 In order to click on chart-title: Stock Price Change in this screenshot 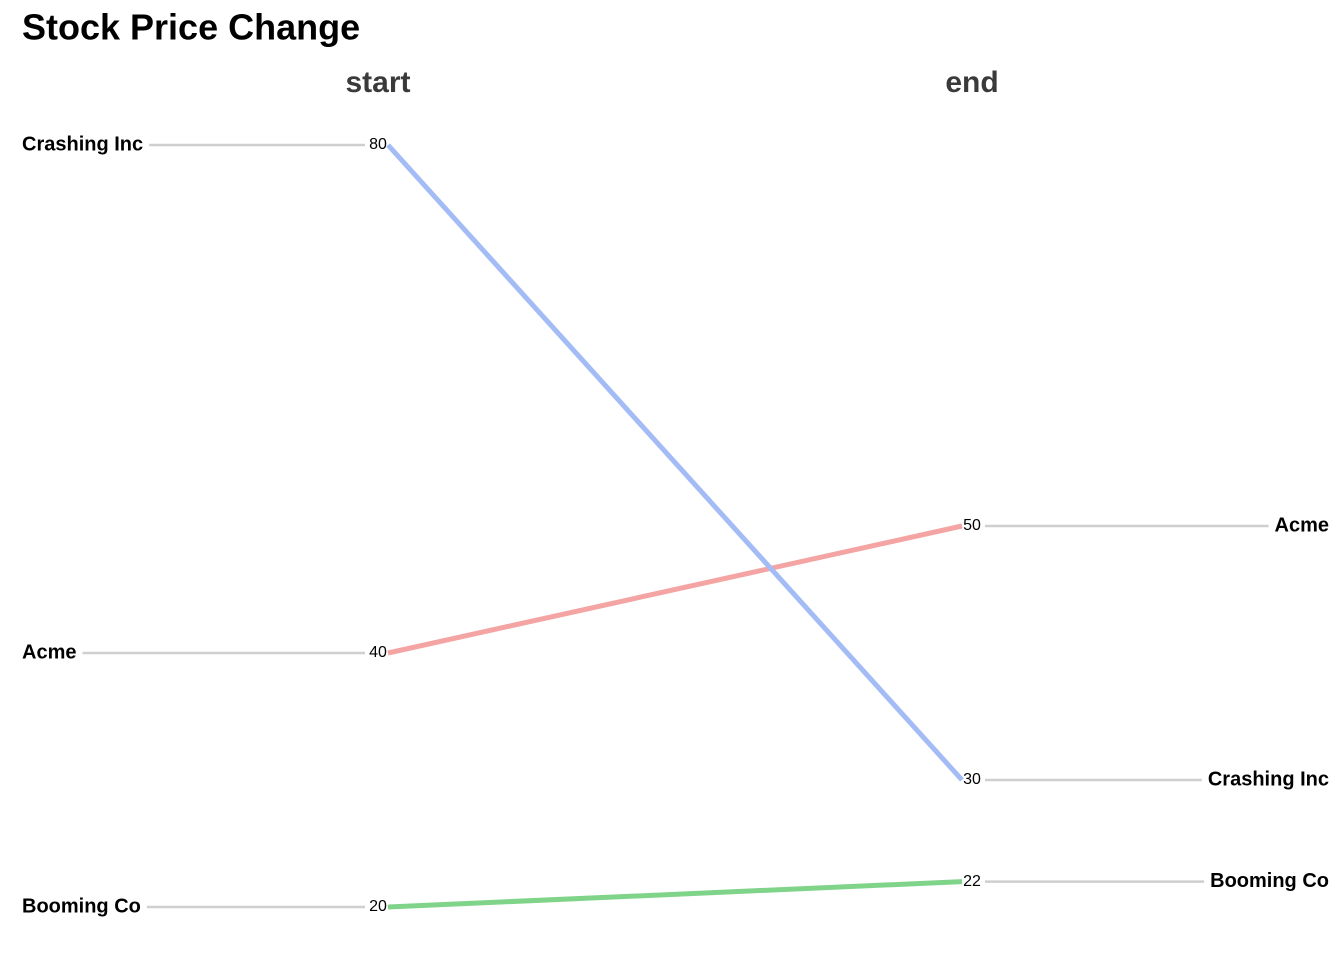, I will do `click(191, 27)`.